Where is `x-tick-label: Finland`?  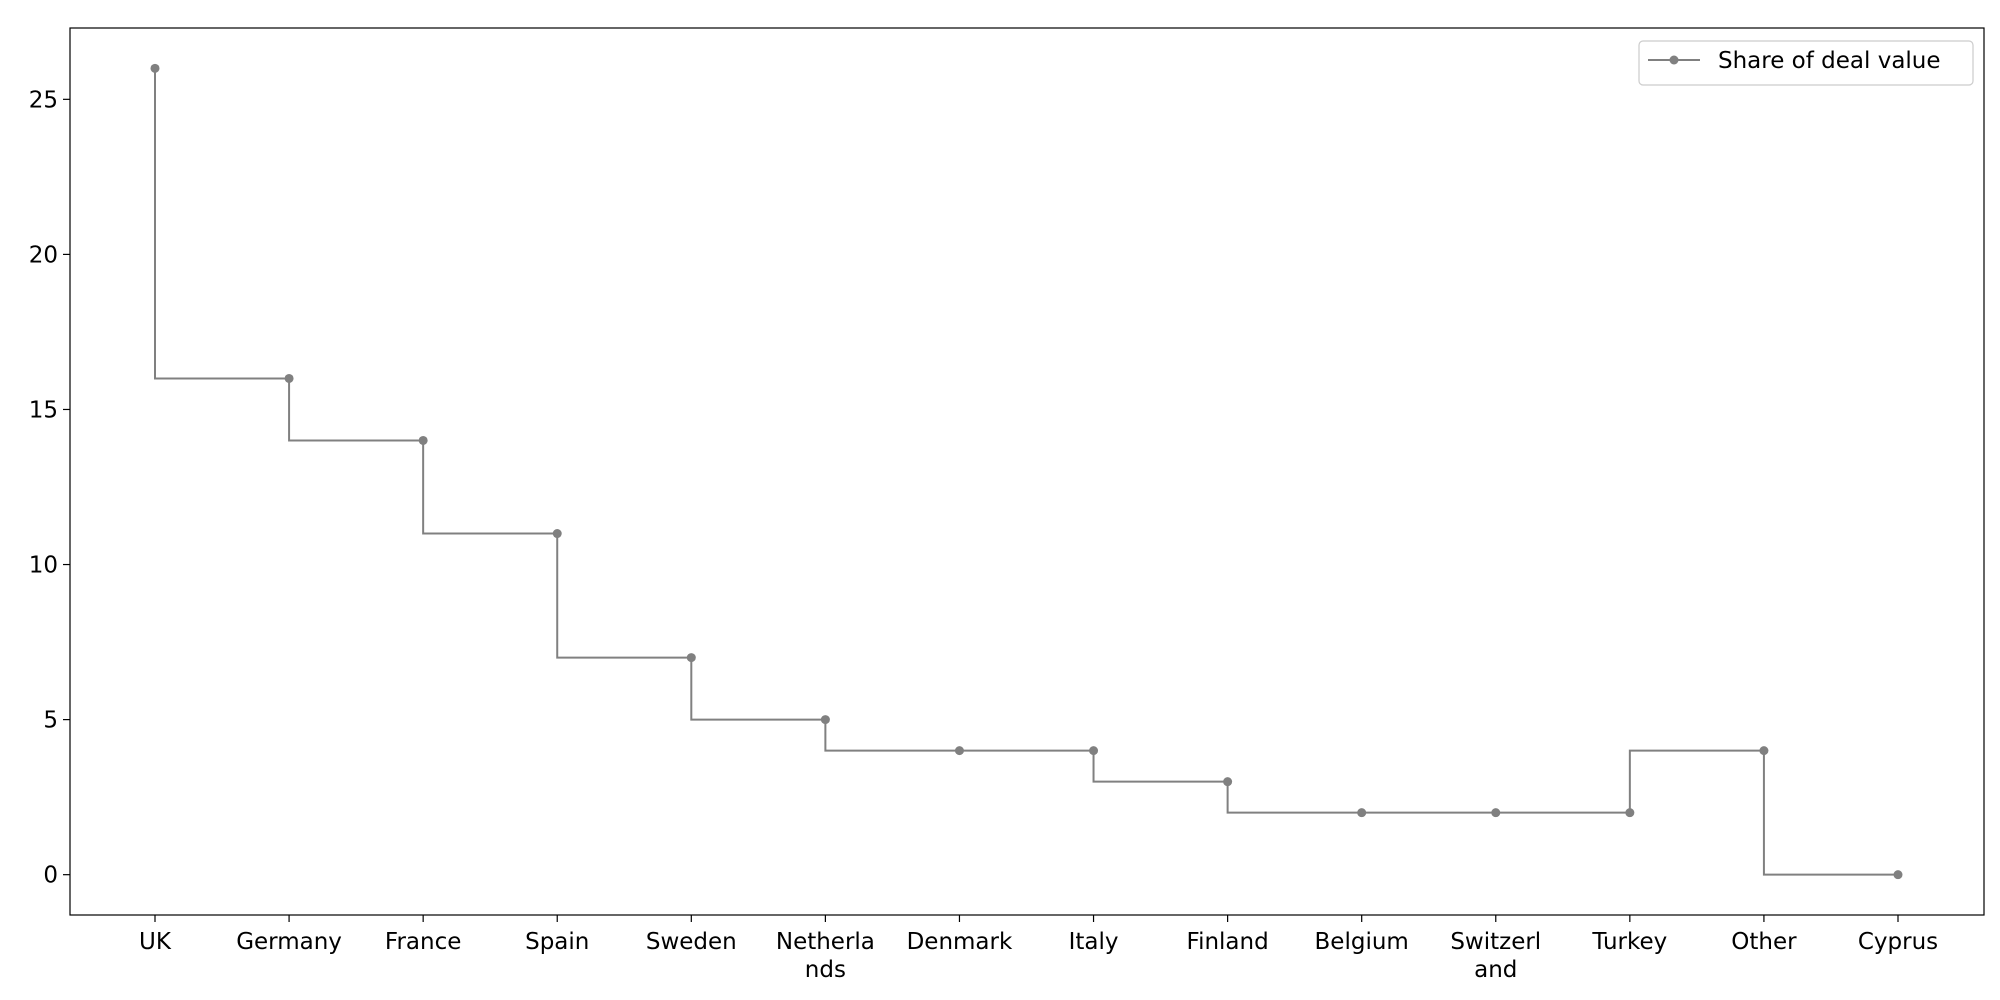
x-tick-label: Finland is located at coordinates (1228, 942).